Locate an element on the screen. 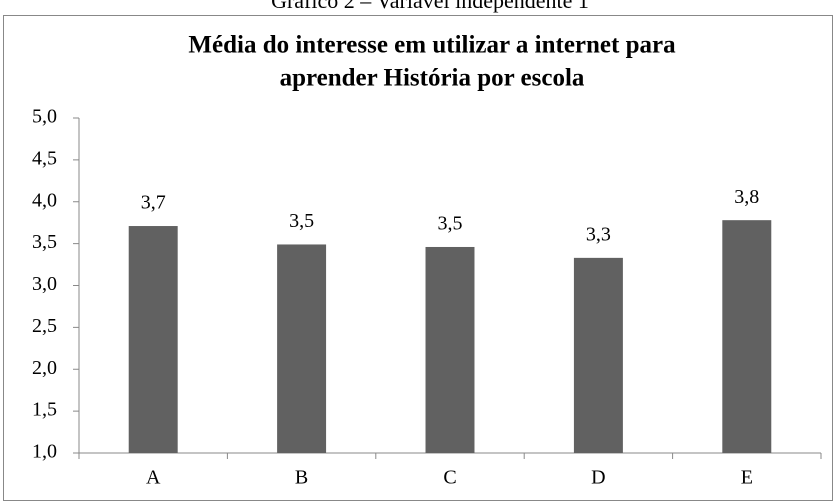 Image resolution: width=836 pixels, height=502 pixels. y-tick-label: 4,0 is located at coordinates (44, 200).